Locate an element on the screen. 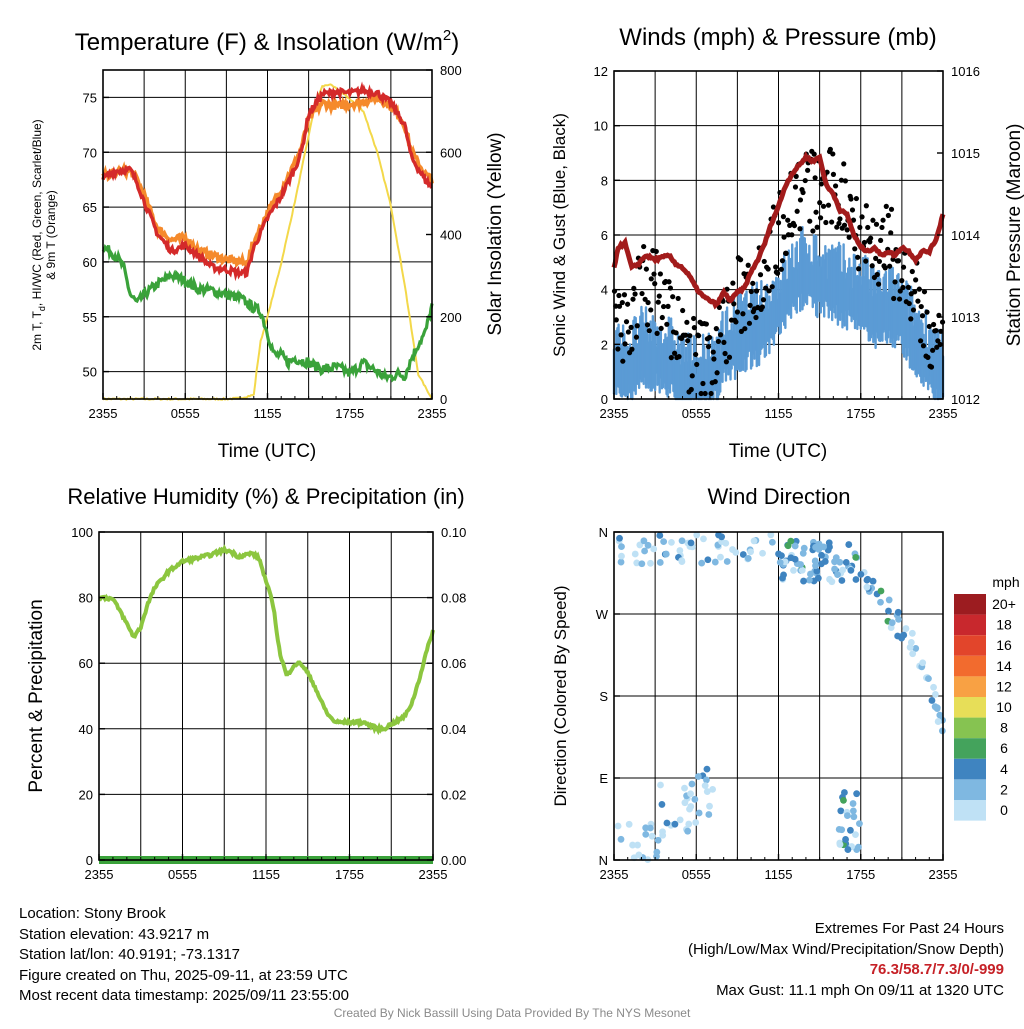 This screenshot has height=1029, width=1024. title-end: ) is located at coordinates (455, 42).